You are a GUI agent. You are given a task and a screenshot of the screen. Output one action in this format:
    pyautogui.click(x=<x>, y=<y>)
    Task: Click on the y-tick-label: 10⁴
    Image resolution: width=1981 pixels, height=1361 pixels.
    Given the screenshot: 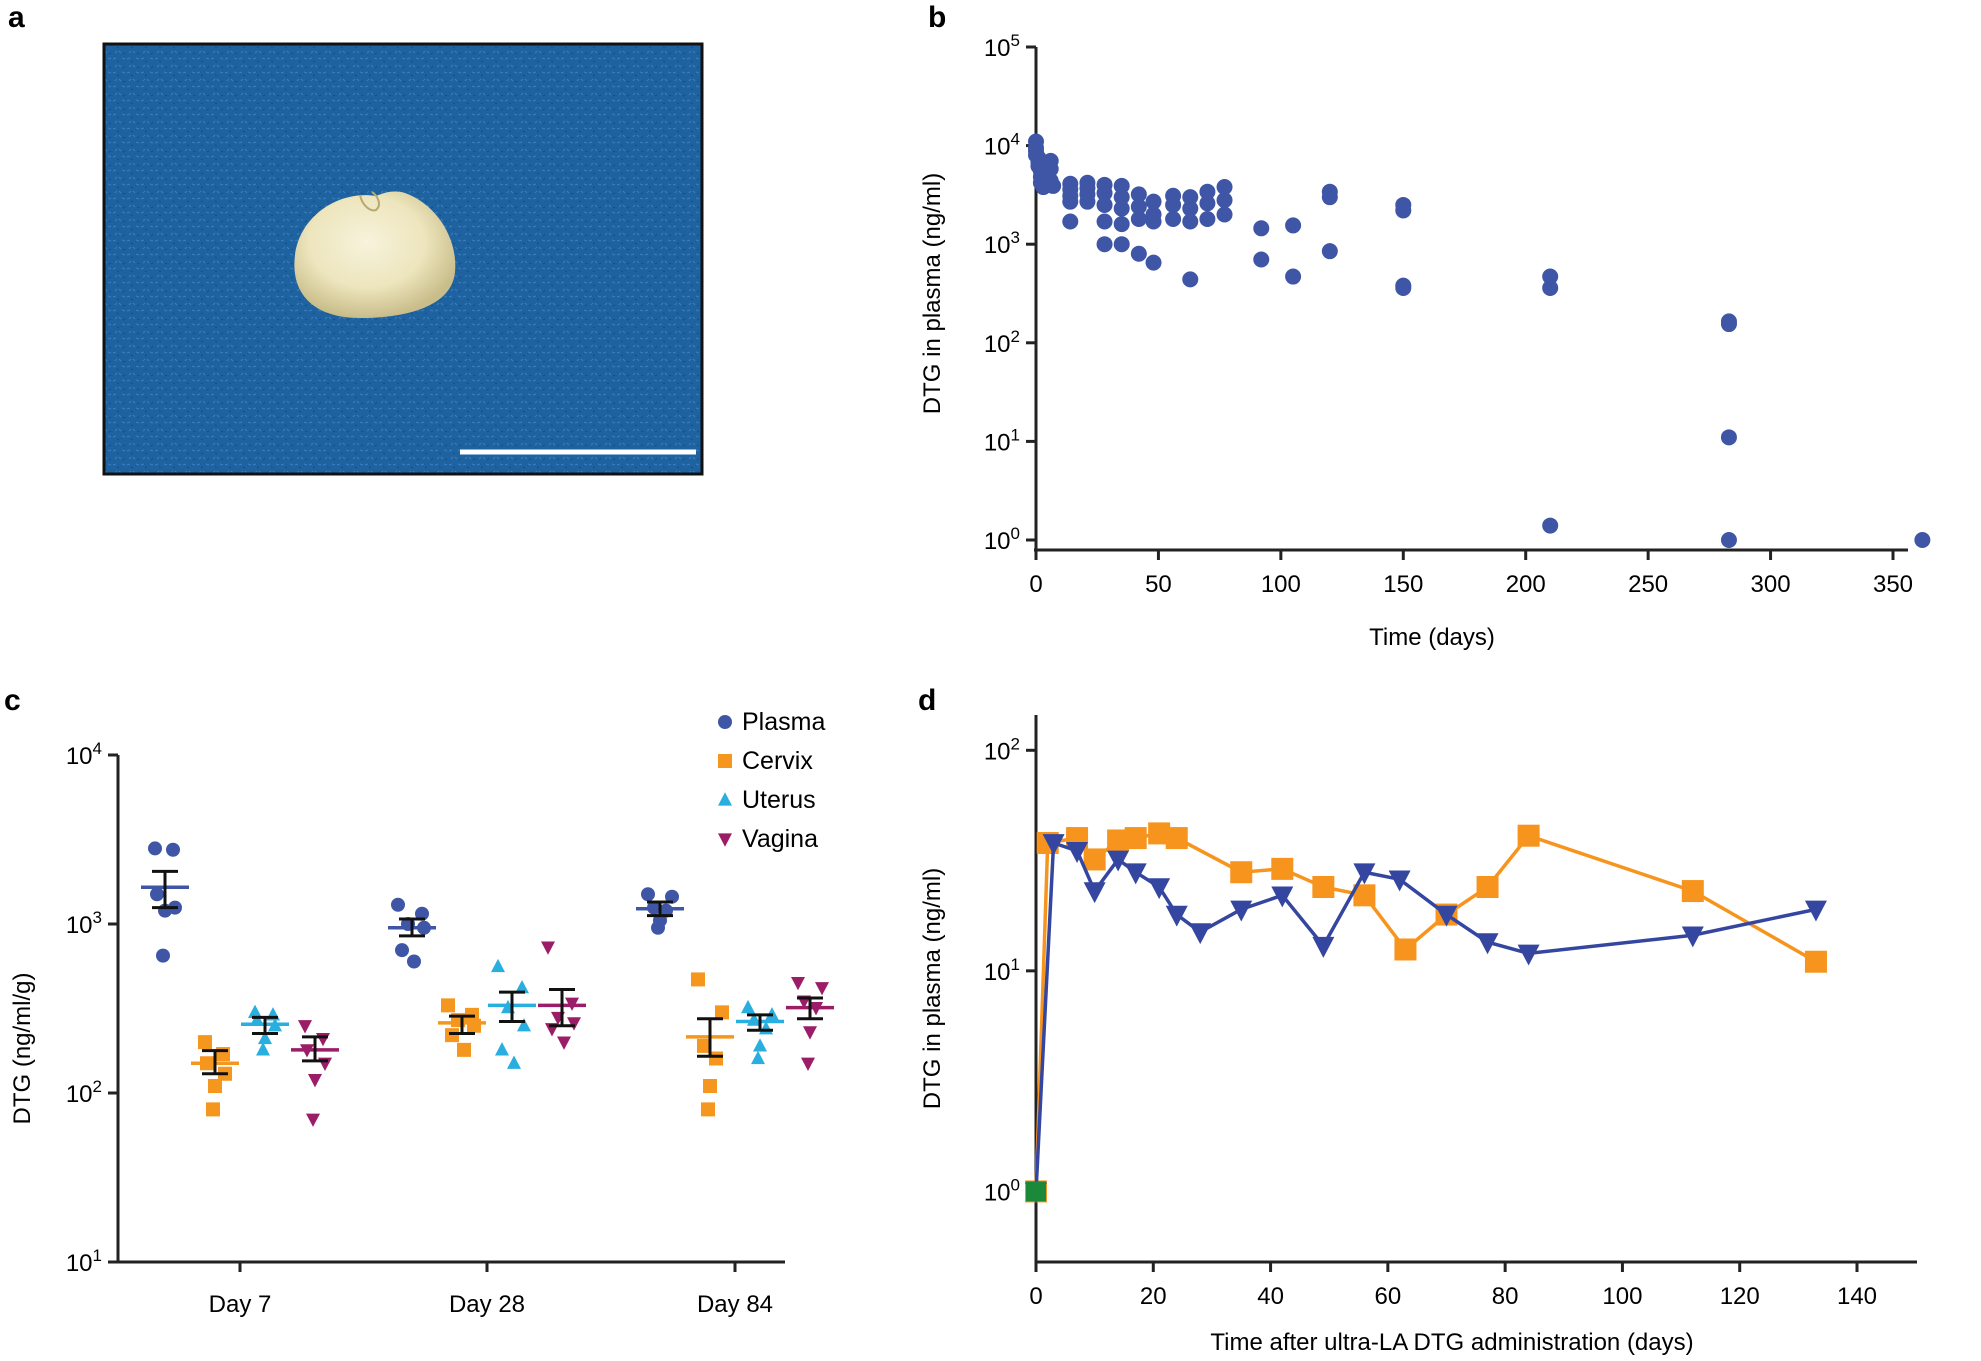 What is the action you would take?
    pyautogui.click(x=84, y=754)
    